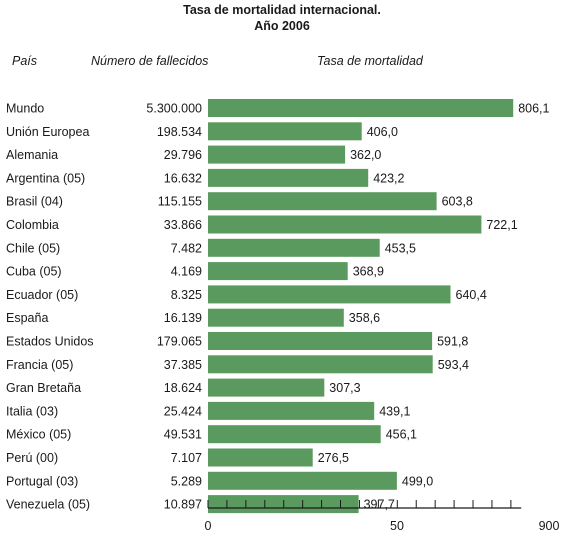 Image resolution: width=564 pixels, height=534 pixels. Describe the element at coordinates (186, 248) in the screenshot. I see `deaths-value: 7.482` at that location.